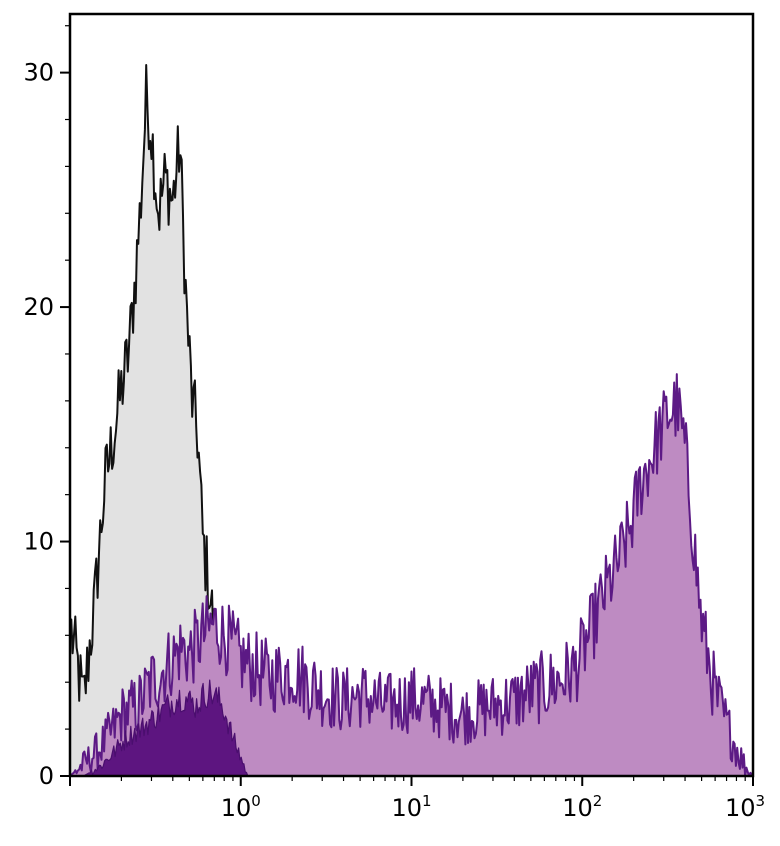 The image size is (780, 846). What do you see at coordinates (46, 776) in the screenshot?
I see `y-tick-label-0: 0` at bounding box center [46, 776].